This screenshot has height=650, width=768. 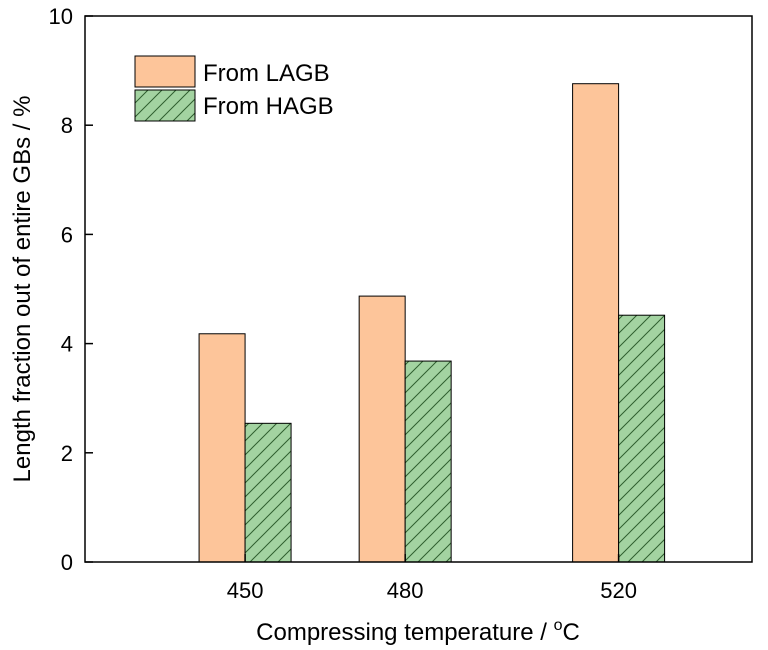 I want to click on x-axis-label-unit: C, so click(x=571, y=632).